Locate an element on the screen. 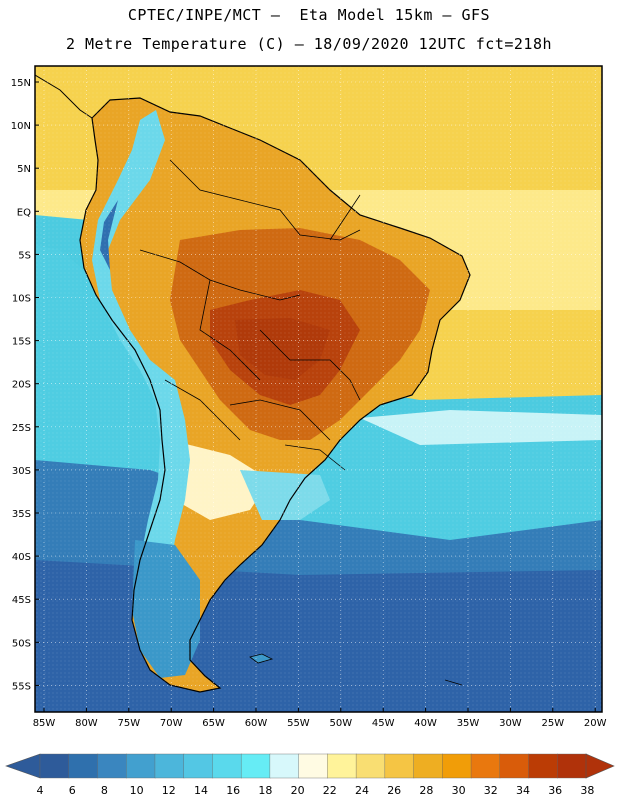 The image size is (618, 800). lon-label: 60W is located at coordinates (256, 723).